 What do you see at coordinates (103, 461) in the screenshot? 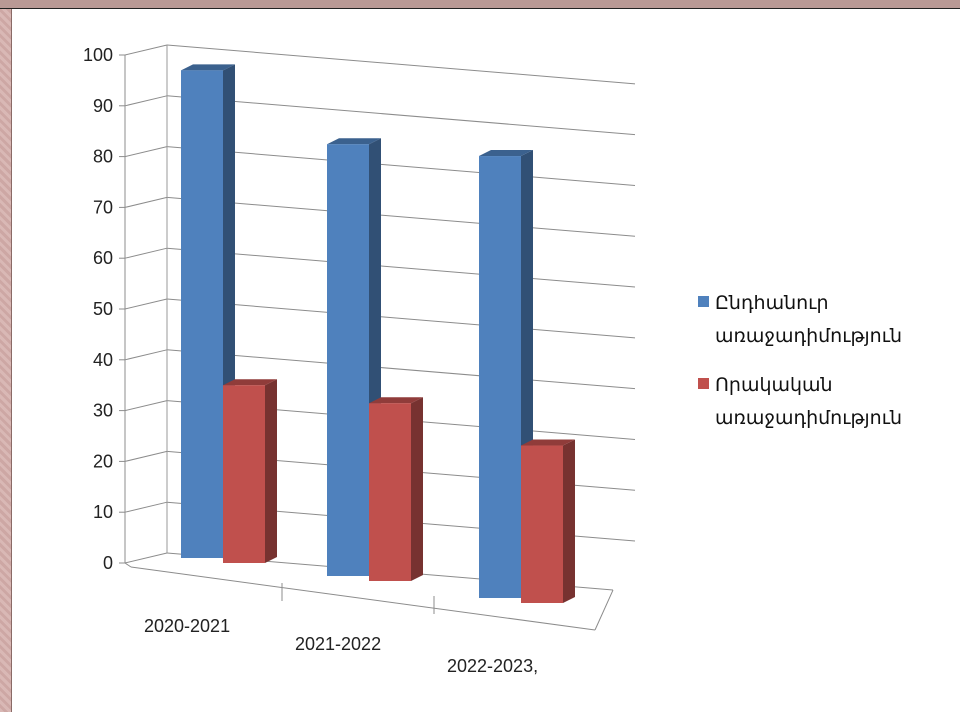
I see `y-tick-label: 20` at bounding box center [103, 461].